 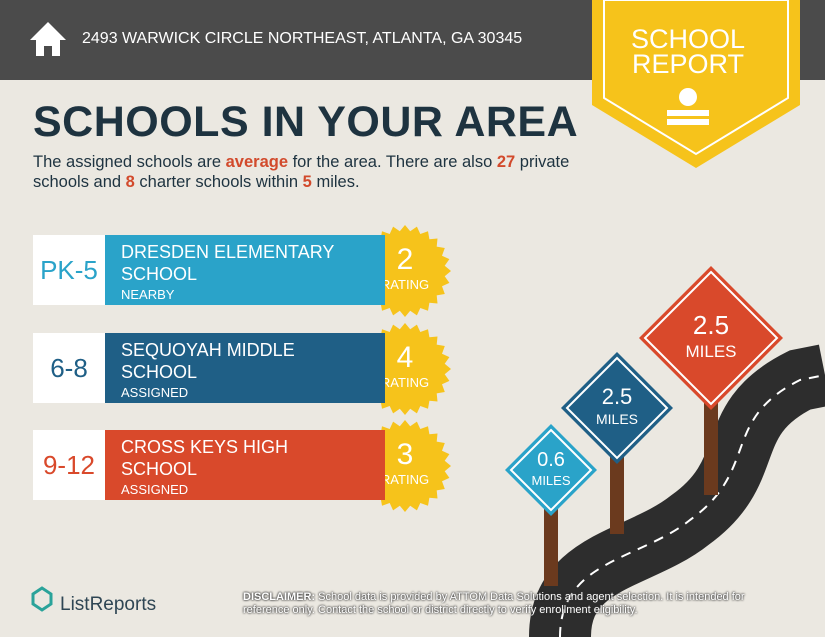 I want to click on summary-highlight: average, so click(x=257, y=162).